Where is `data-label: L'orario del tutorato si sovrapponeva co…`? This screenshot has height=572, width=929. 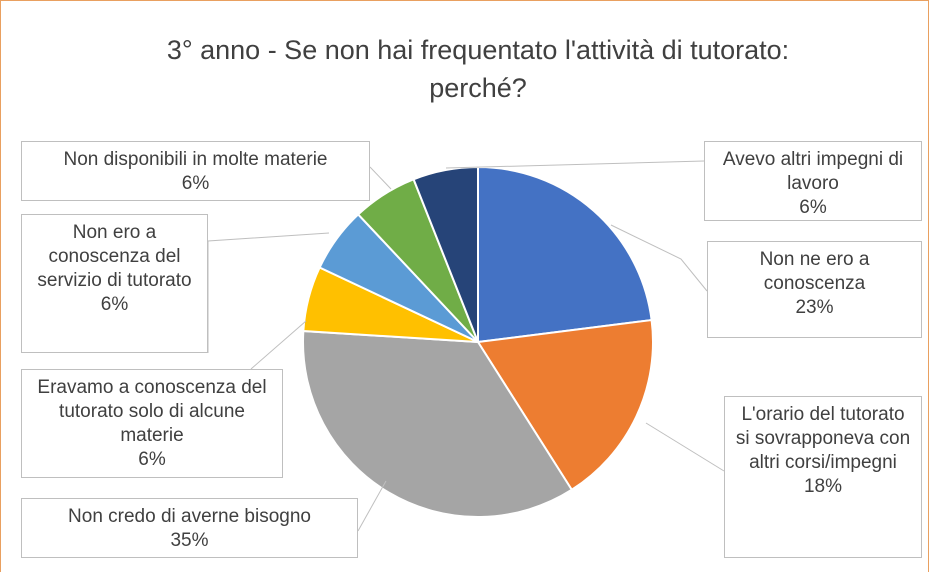 data-label: L'orario del tutorato si sovrapponeva co… is located at coordinates (823, 477).